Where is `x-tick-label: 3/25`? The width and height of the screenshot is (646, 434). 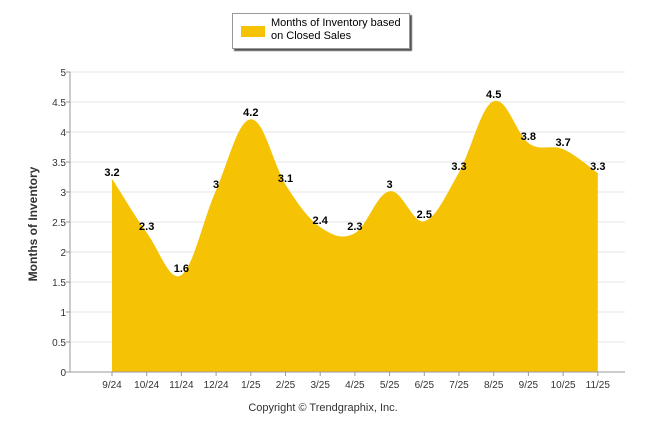
x-tick-label: 3/25 is located at coordinates (320, 385).